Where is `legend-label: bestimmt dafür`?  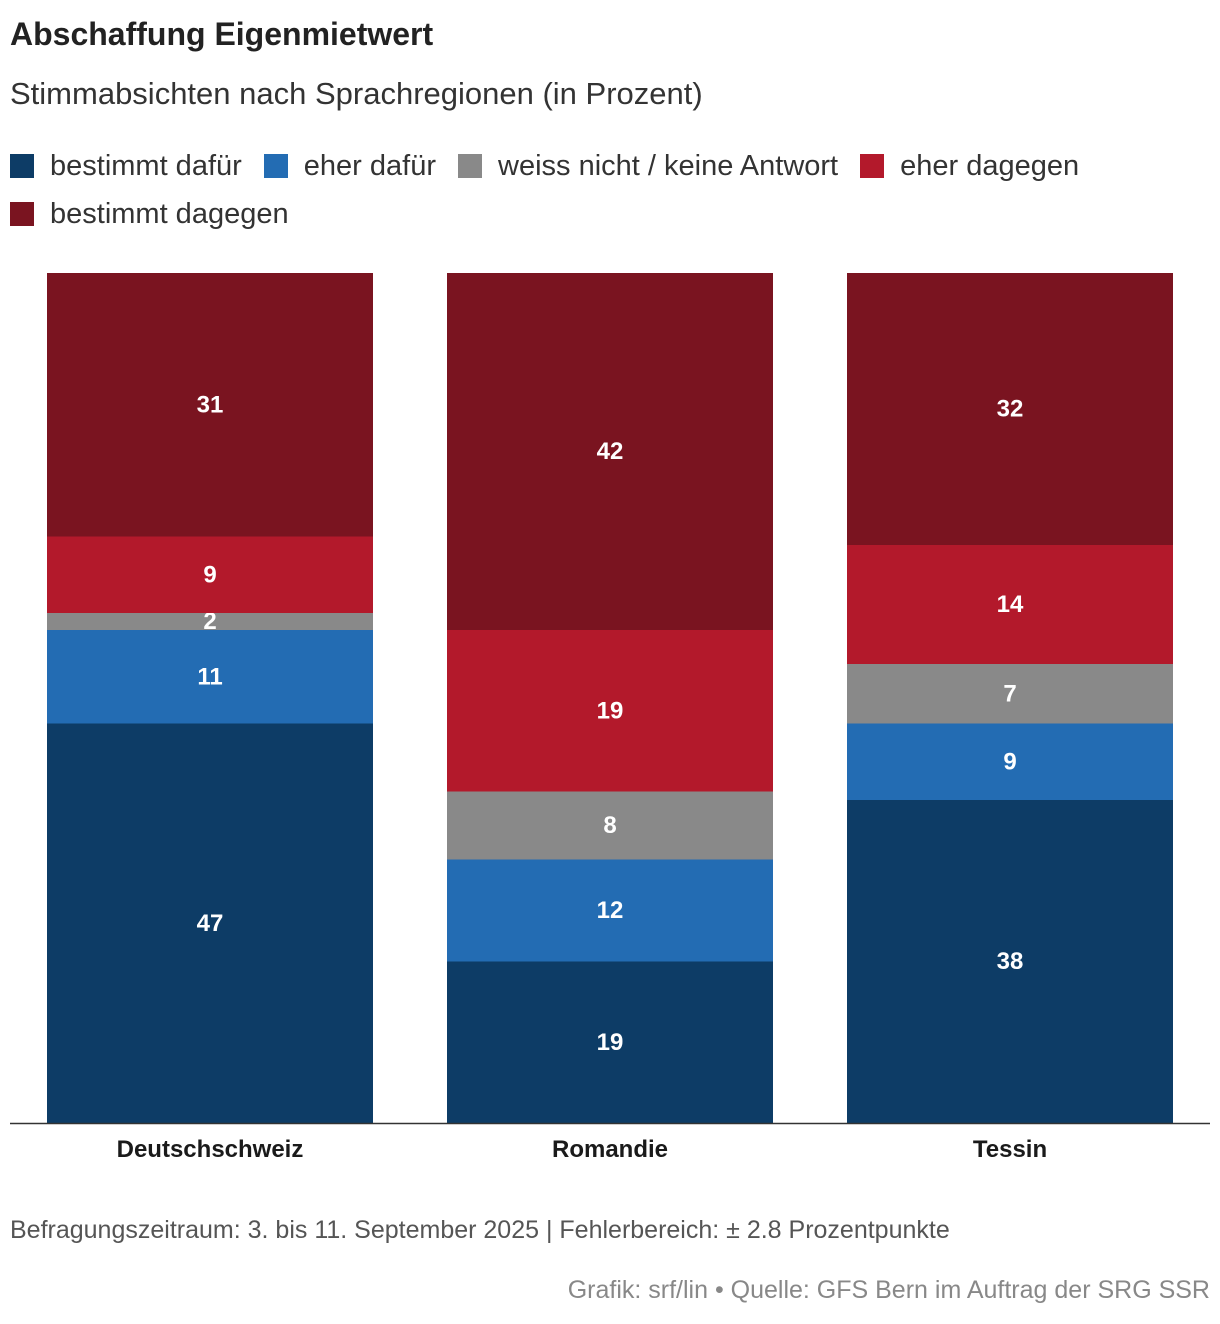
legend-label: bestimmt dafür is located at coordinates (146, 165).